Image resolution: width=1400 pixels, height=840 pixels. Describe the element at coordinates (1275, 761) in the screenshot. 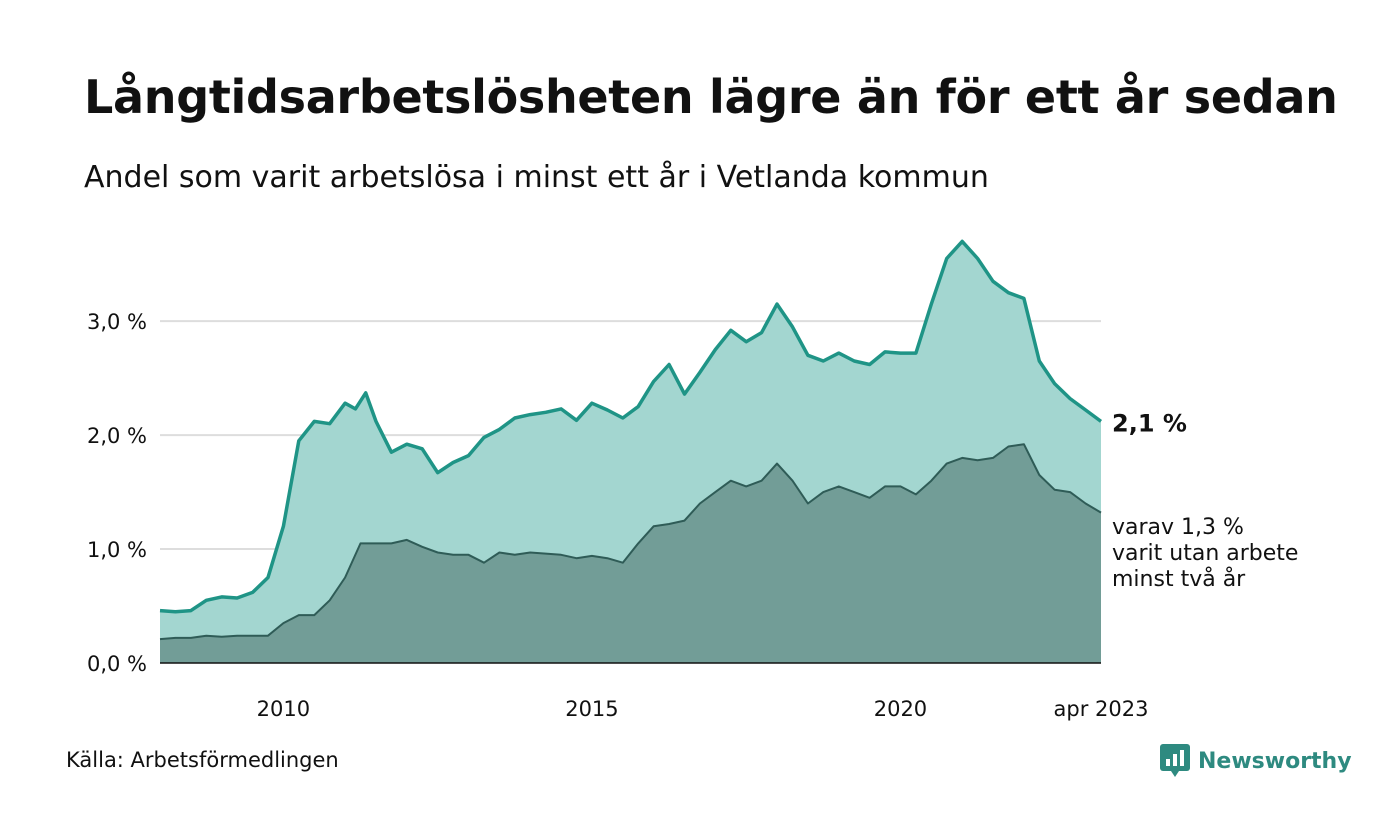

I see `brand-name: Newsworthy` at that location.